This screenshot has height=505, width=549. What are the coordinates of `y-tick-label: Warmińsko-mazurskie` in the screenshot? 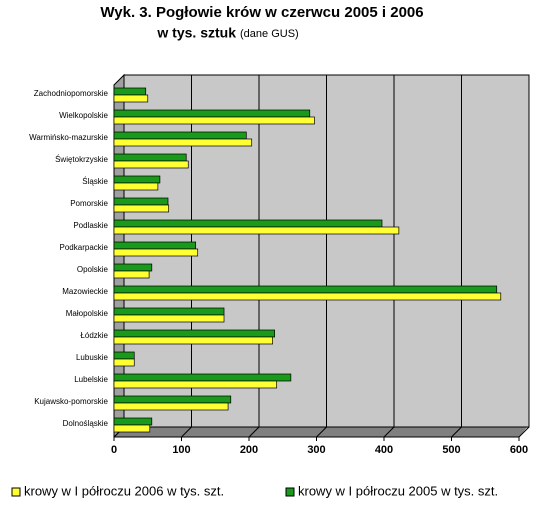 It's located at (68, 137).